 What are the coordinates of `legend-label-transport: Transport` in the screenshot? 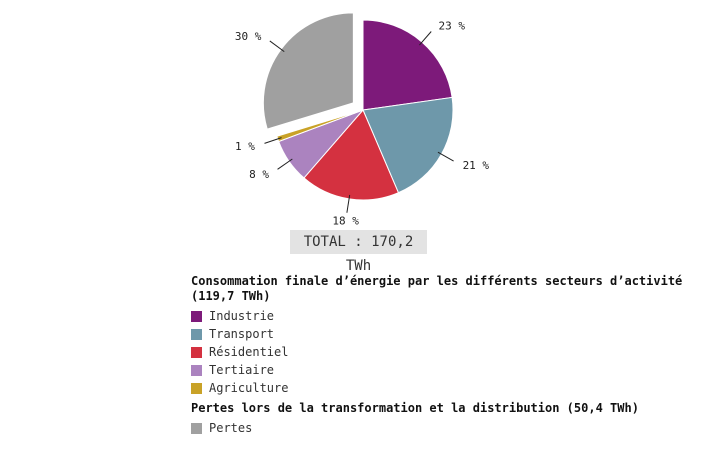 It's located at (242, 334).